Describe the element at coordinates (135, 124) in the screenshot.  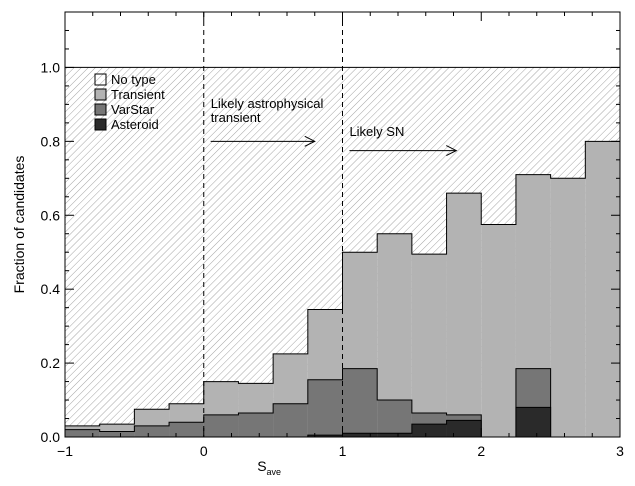
I see `legend-label-asteroid: Asteroid` at that location.